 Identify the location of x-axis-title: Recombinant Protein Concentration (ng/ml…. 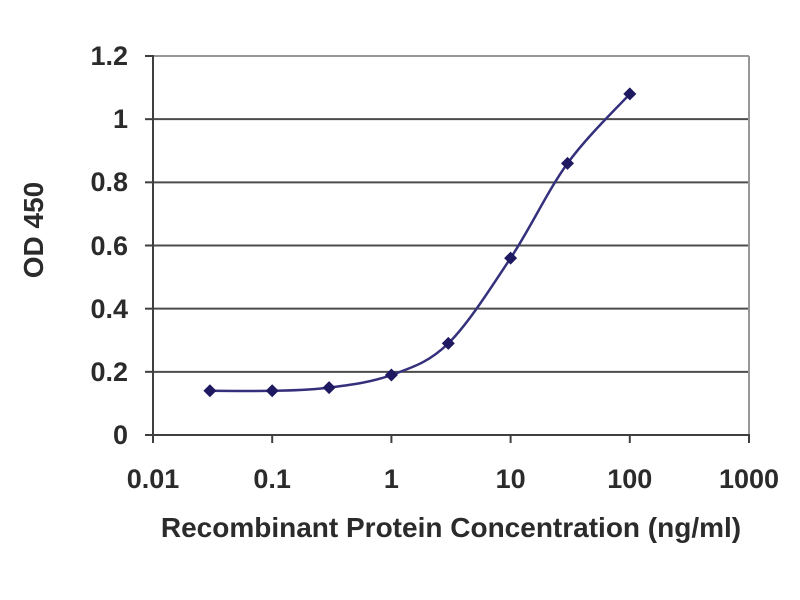
(451, 527).